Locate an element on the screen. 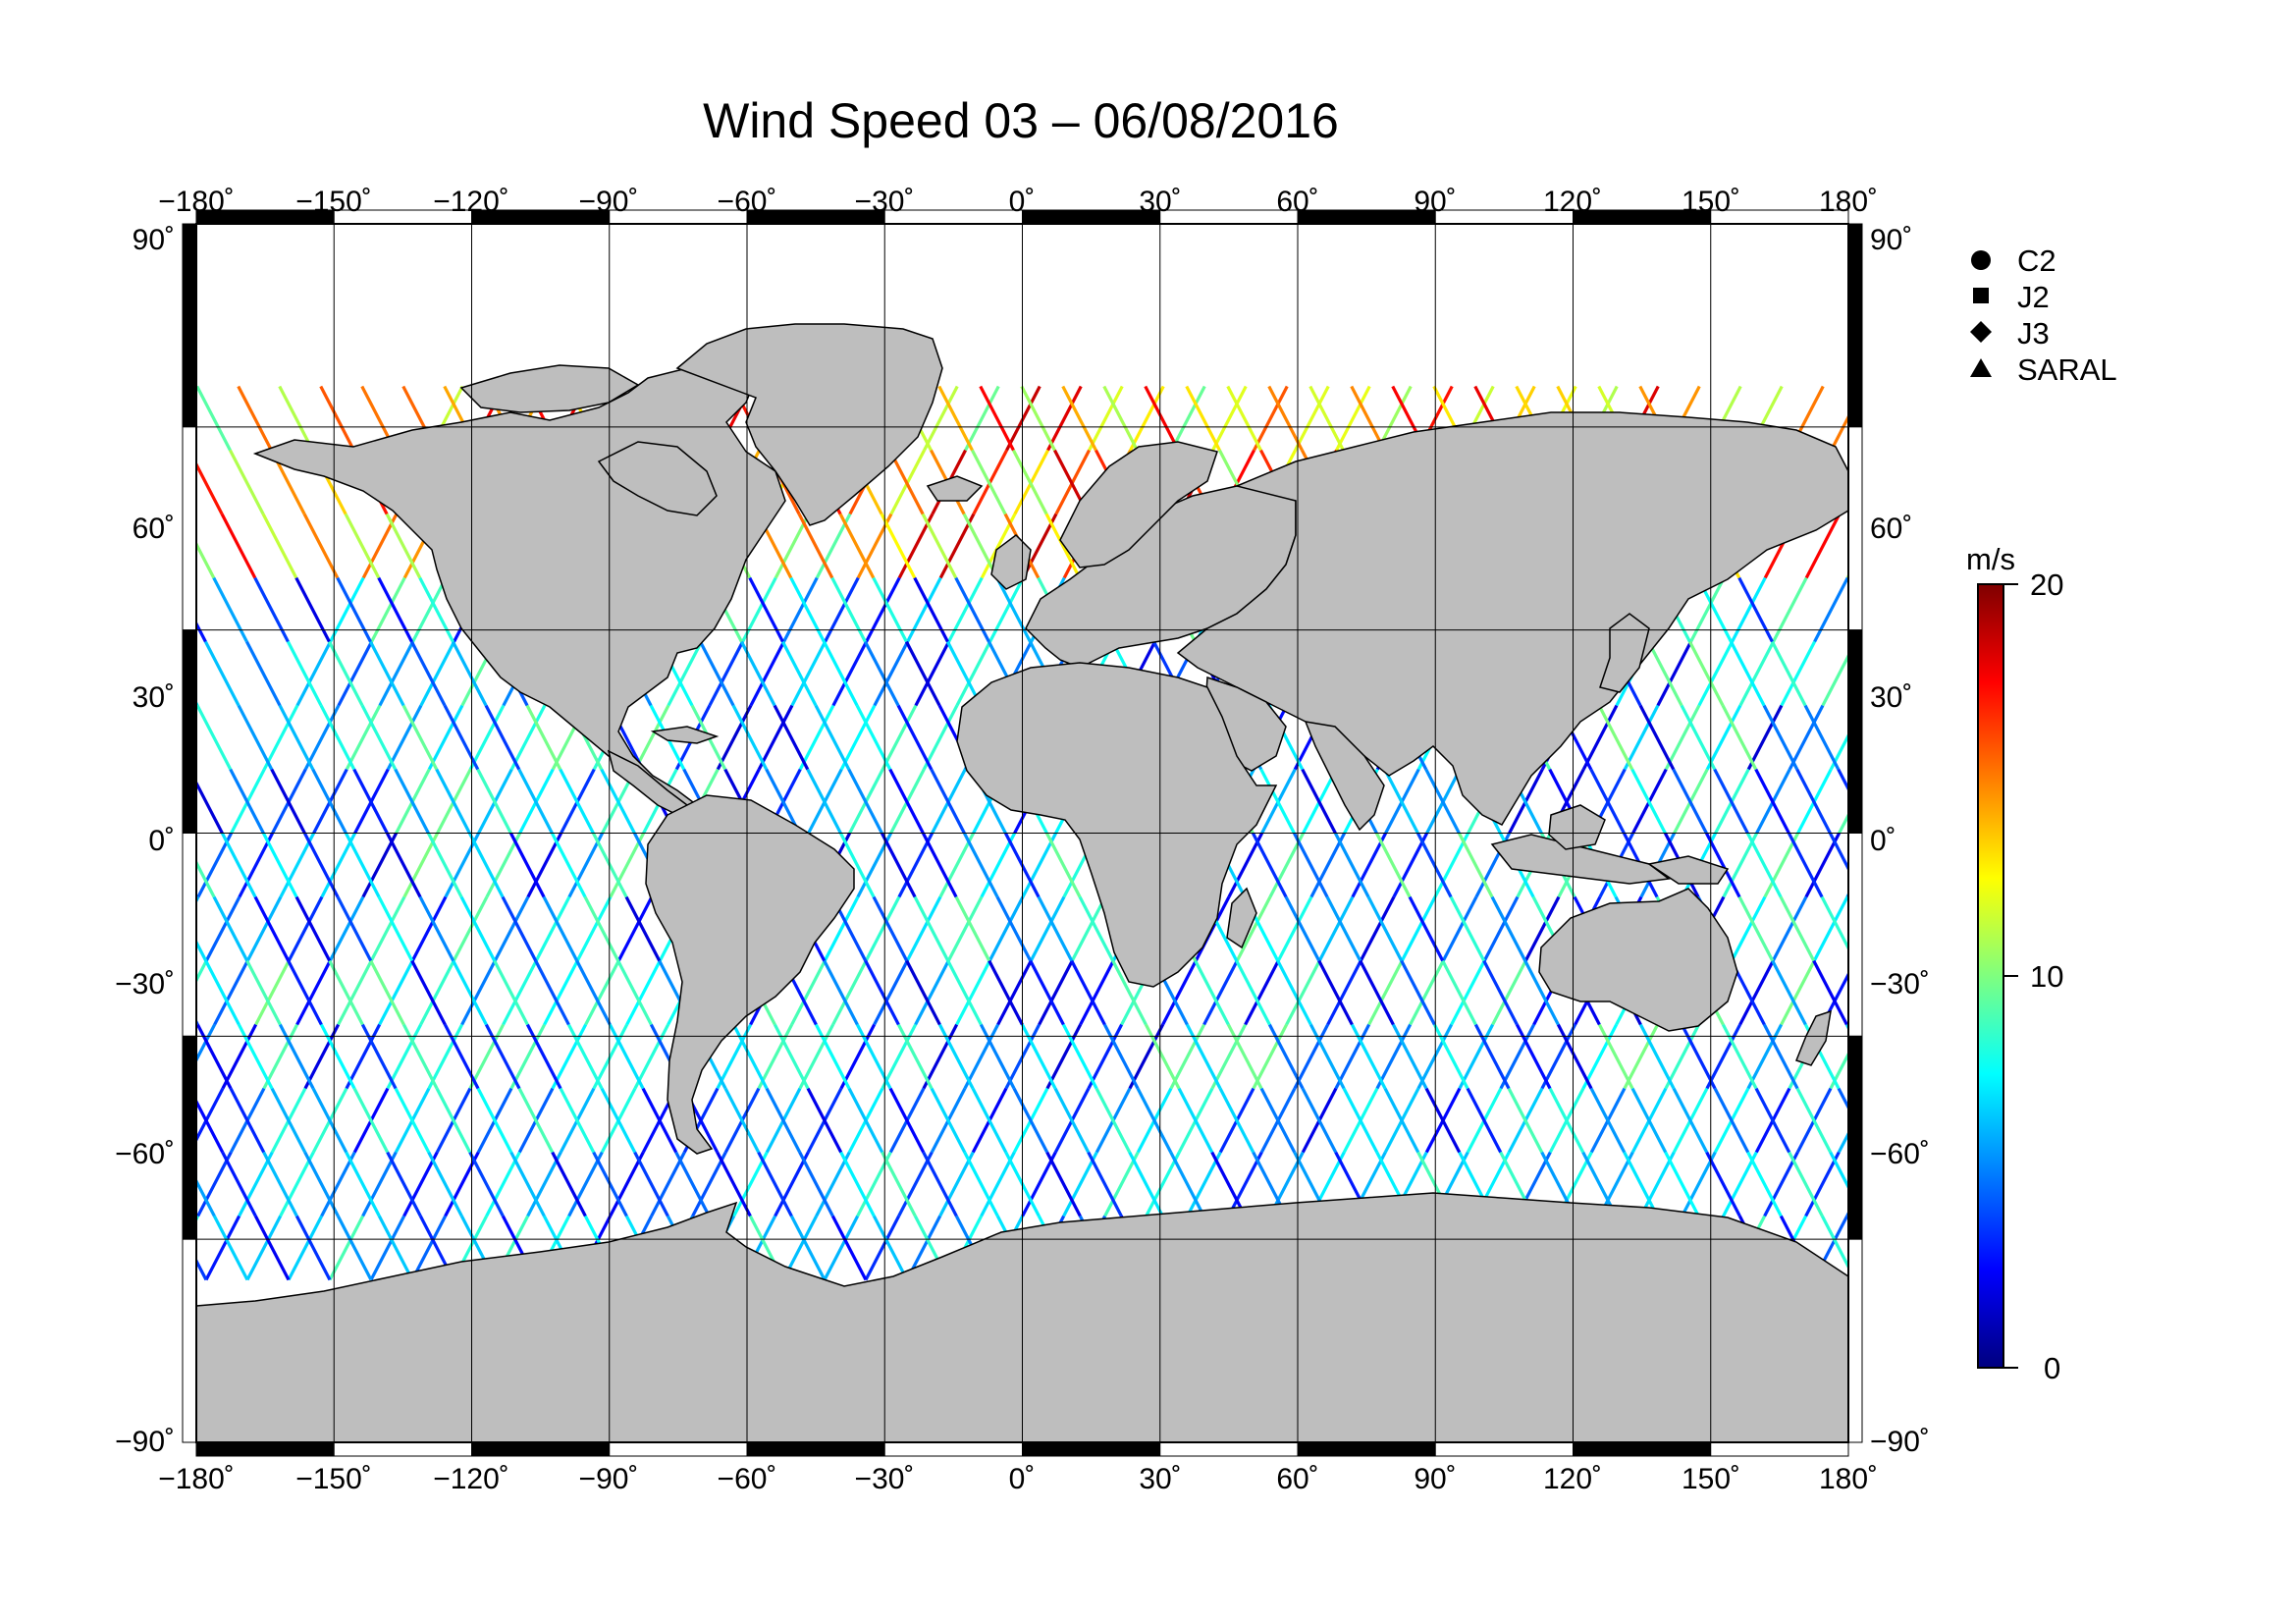  frame-band-right is located at coordinates (1855, 935).